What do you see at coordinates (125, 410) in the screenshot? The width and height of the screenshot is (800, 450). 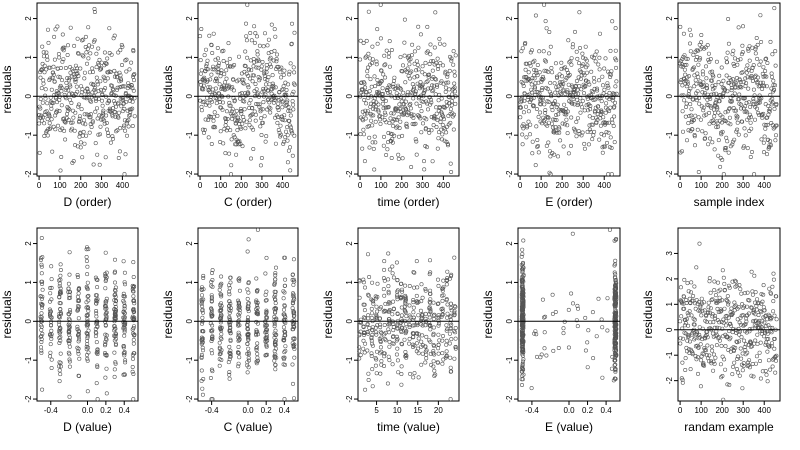 I see `x-tick-label: 0.4` at bounding box center [125, 410].